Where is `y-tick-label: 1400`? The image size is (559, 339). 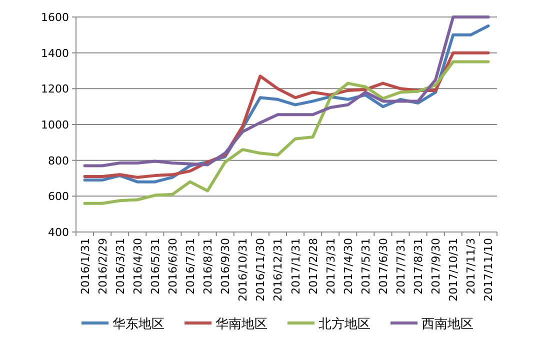 y-tick-label: 1400 is located at coordinates (55, 53).